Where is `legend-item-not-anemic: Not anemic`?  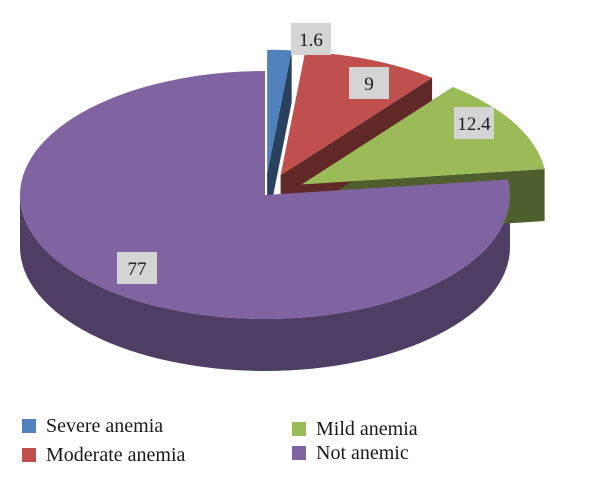 legend-item-not-anemic: Not anemic is located at coordinates (350, 453).